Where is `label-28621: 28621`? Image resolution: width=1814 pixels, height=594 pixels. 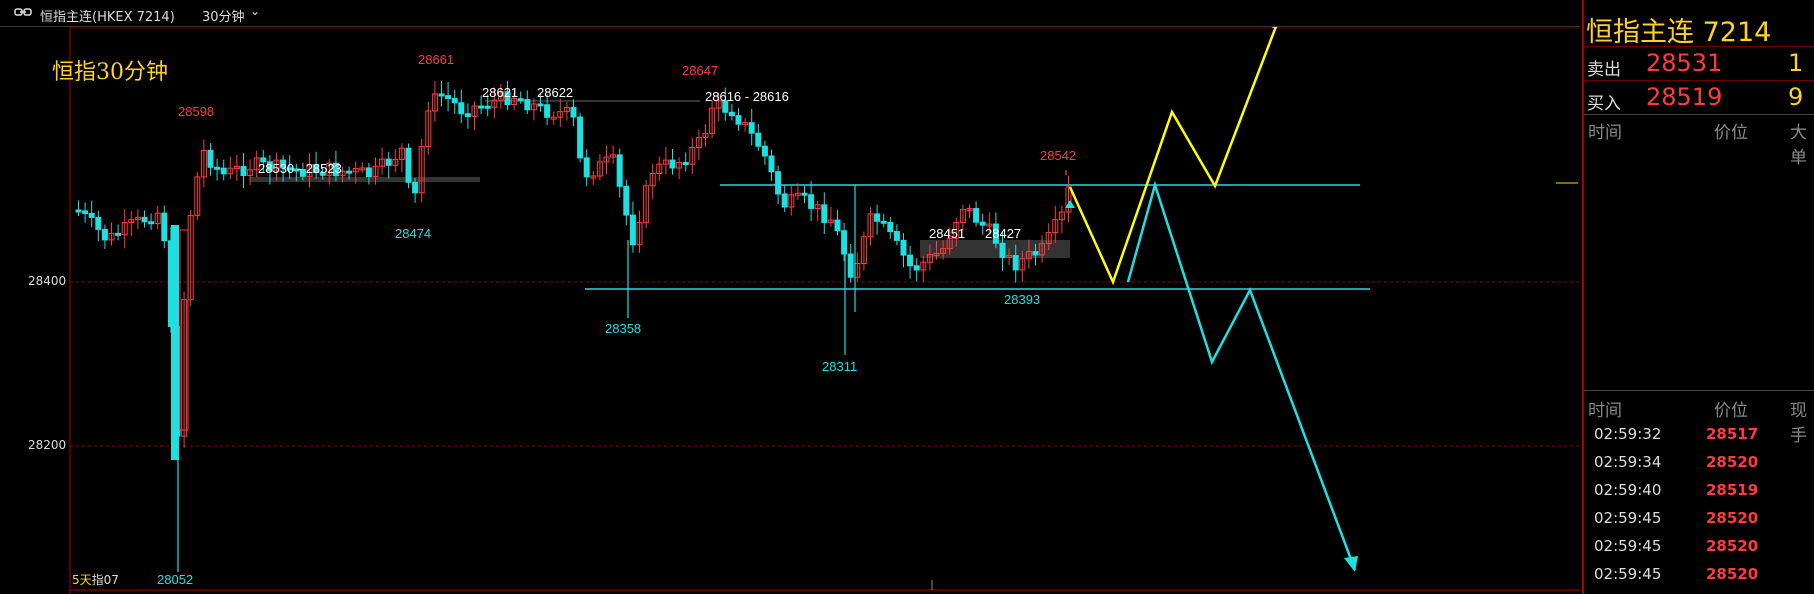
label-28621: 28621 is located at coordinates (500, 92).